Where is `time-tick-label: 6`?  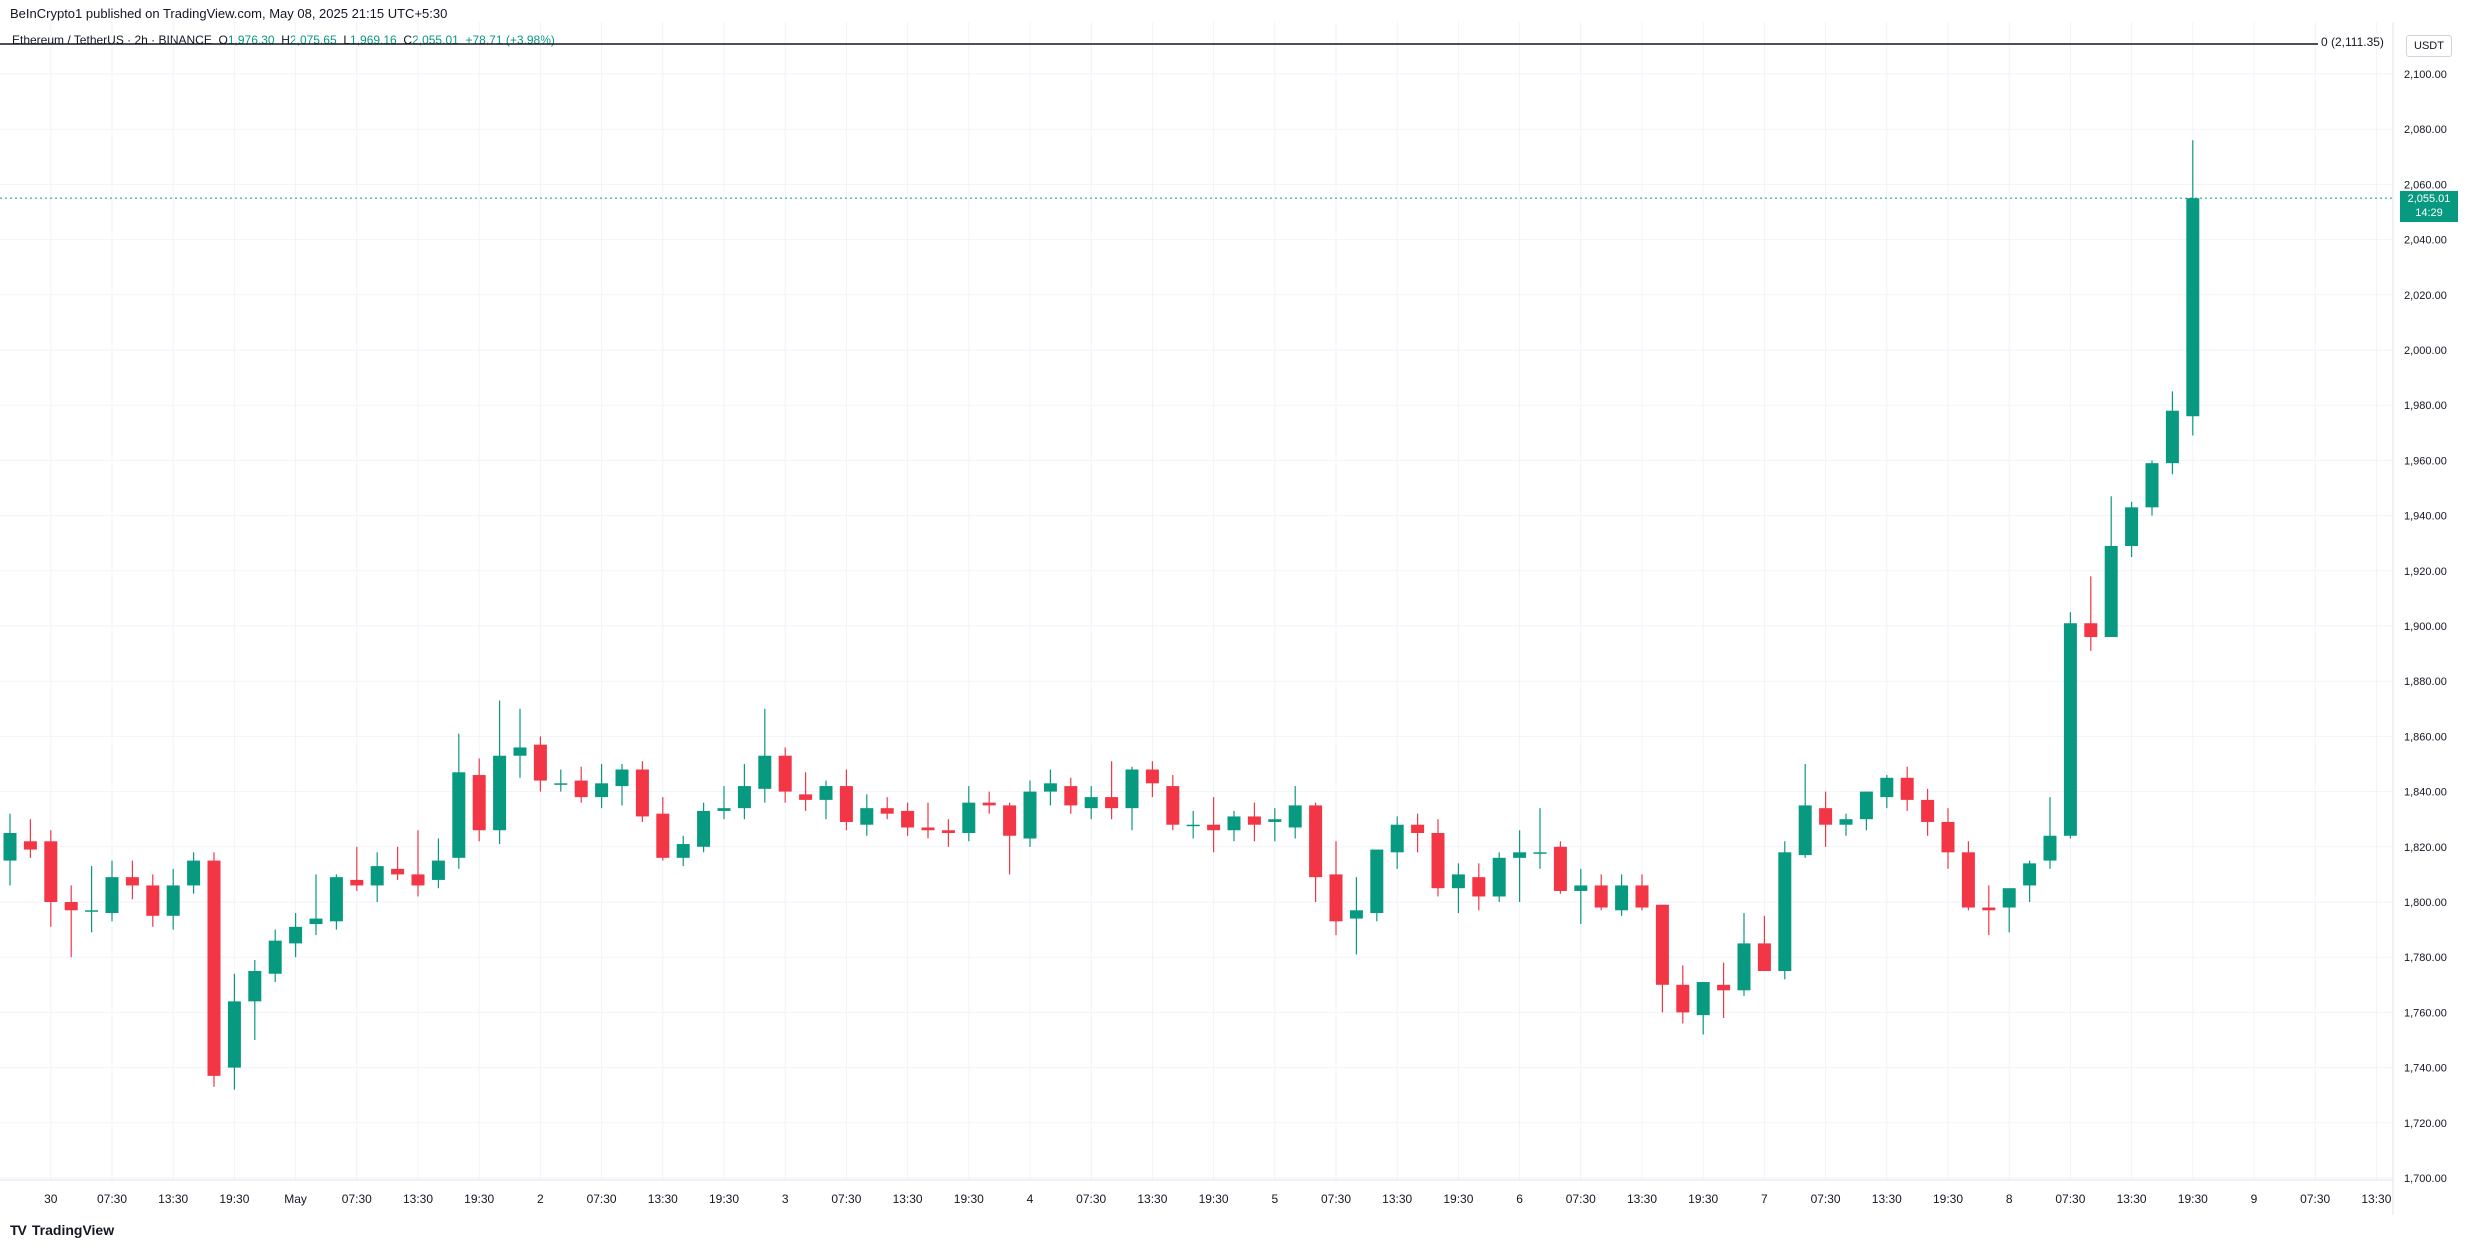 time-tick-label: 6 is located at coordinates (1519, 1199).